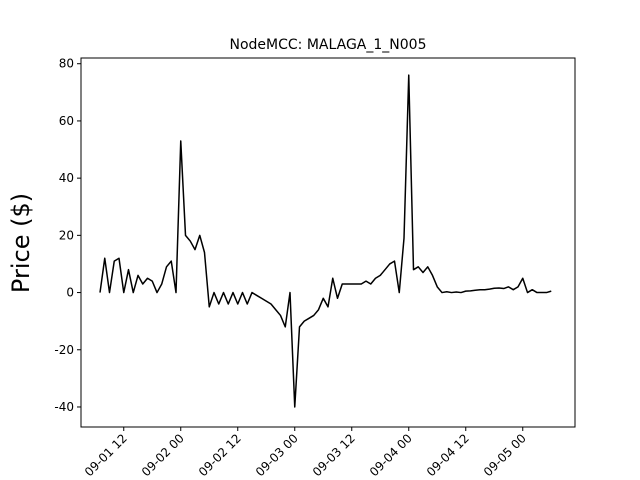 This screenshot has height=480, width=640. What do you see at coordinates (21, 243) in the screenshot?
I see `y-axis-label: Price ($)` at bounding box center [21, 243].